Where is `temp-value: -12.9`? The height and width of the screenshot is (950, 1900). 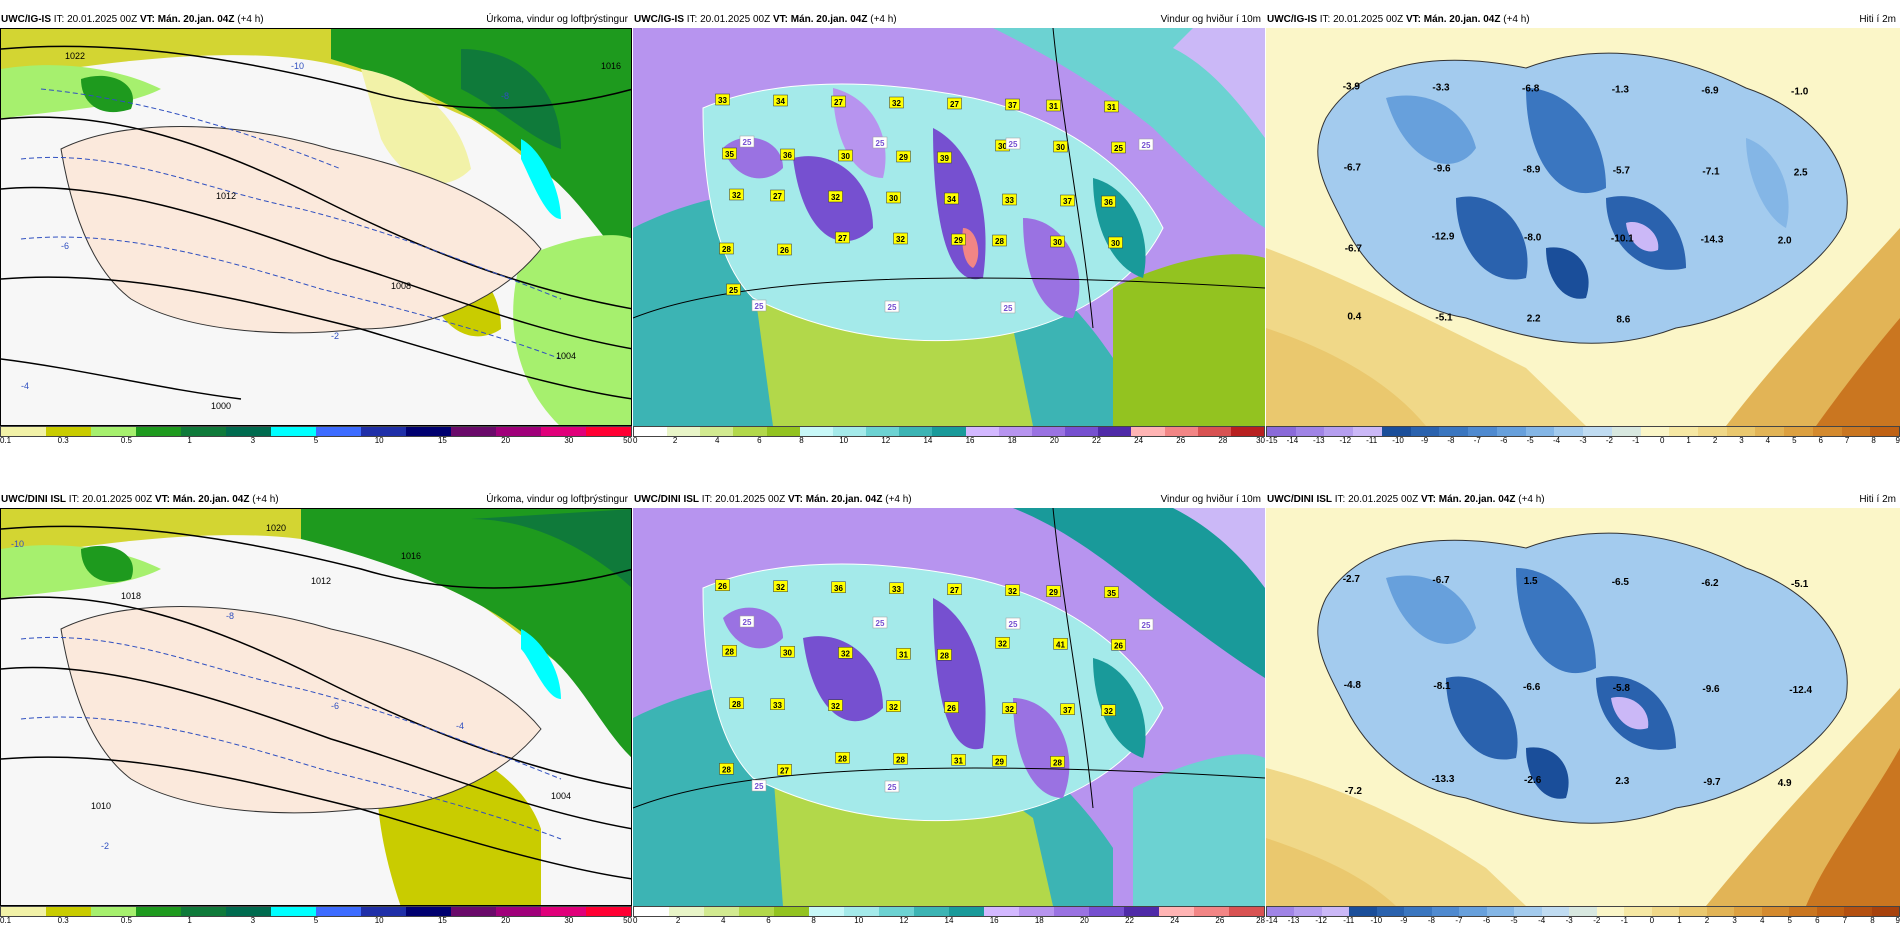
temp-value: -12.9 is located at coordinates (1443, 237).